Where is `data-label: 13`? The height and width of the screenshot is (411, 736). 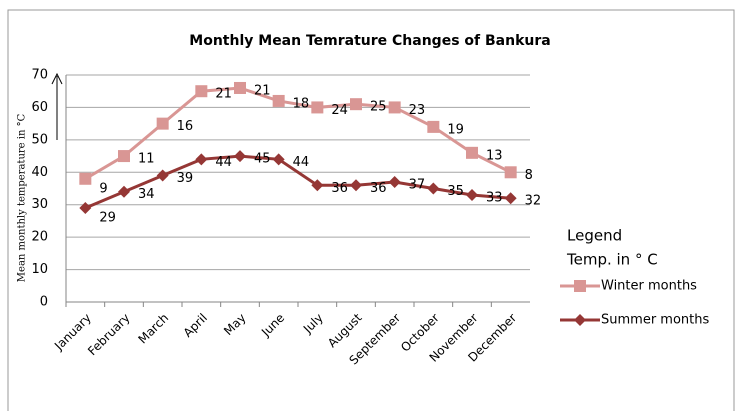 data-label: 13 is located at coordinates (494, 155).